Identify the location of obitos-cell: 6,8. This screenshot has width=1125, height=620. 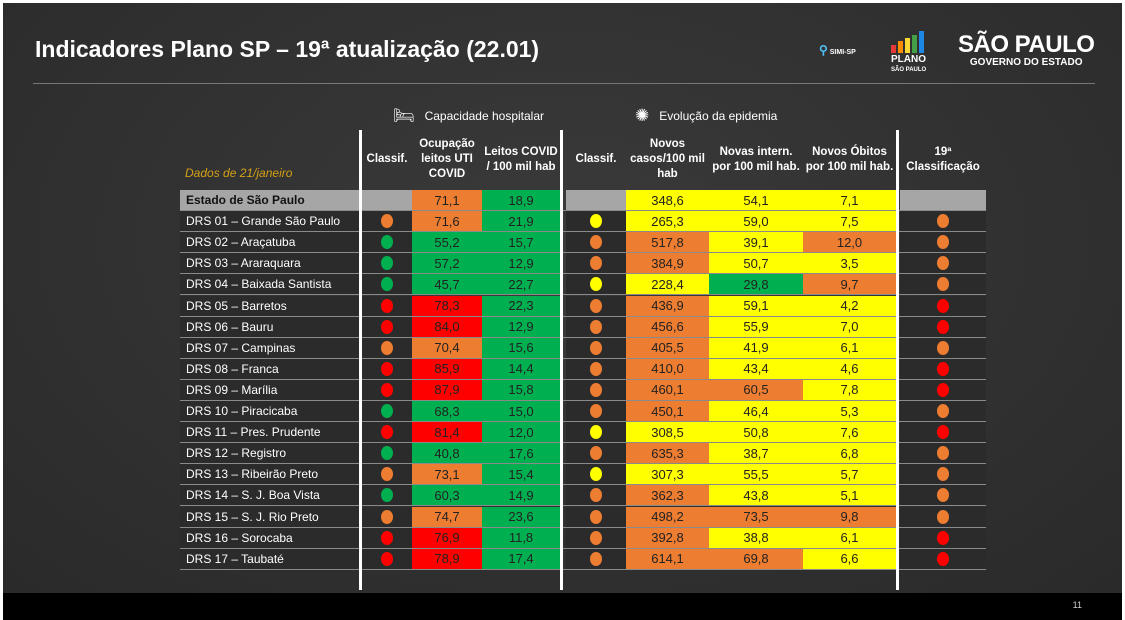
(849, 453).